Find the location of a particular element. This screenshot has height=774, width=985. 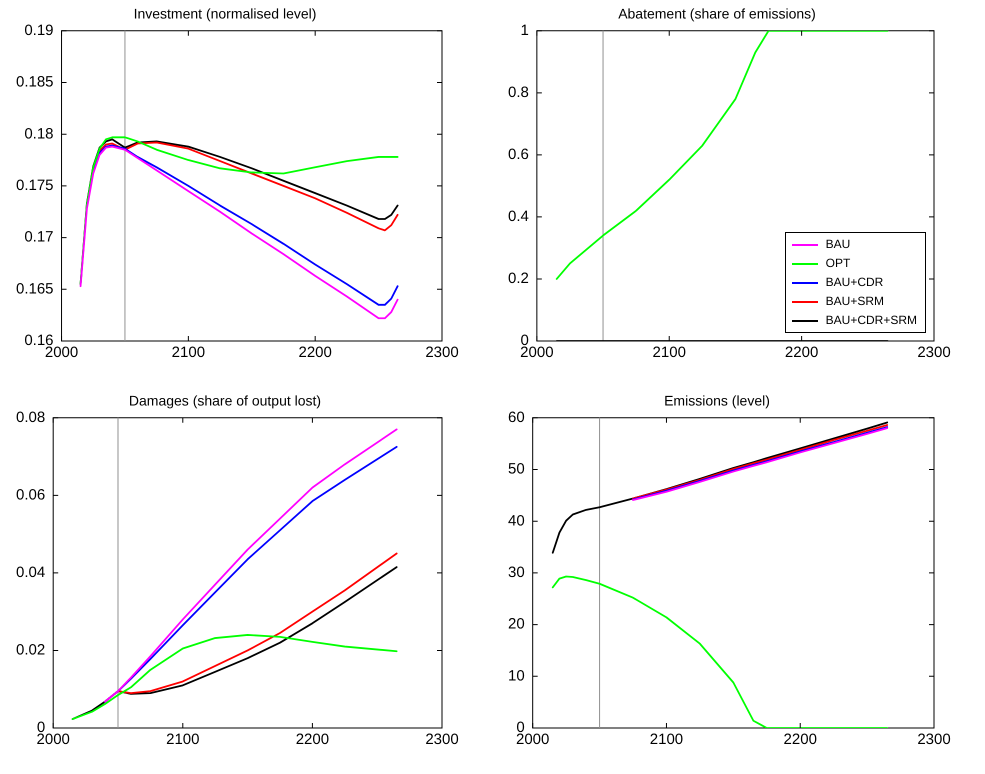

y-tick-label: 0.19 is located at coordinates (39, 30).